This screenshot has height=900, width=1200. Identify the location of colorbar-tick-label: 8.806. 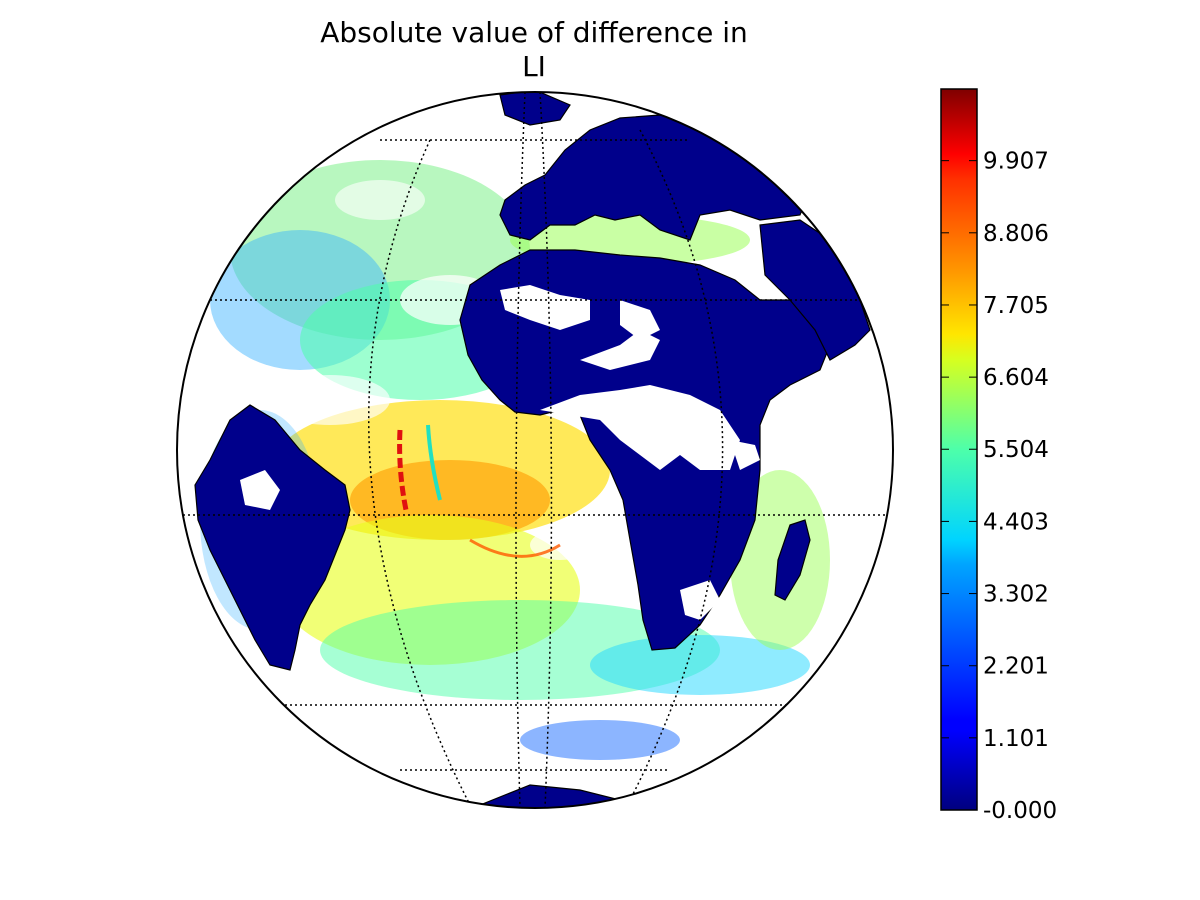
(1016, 234).